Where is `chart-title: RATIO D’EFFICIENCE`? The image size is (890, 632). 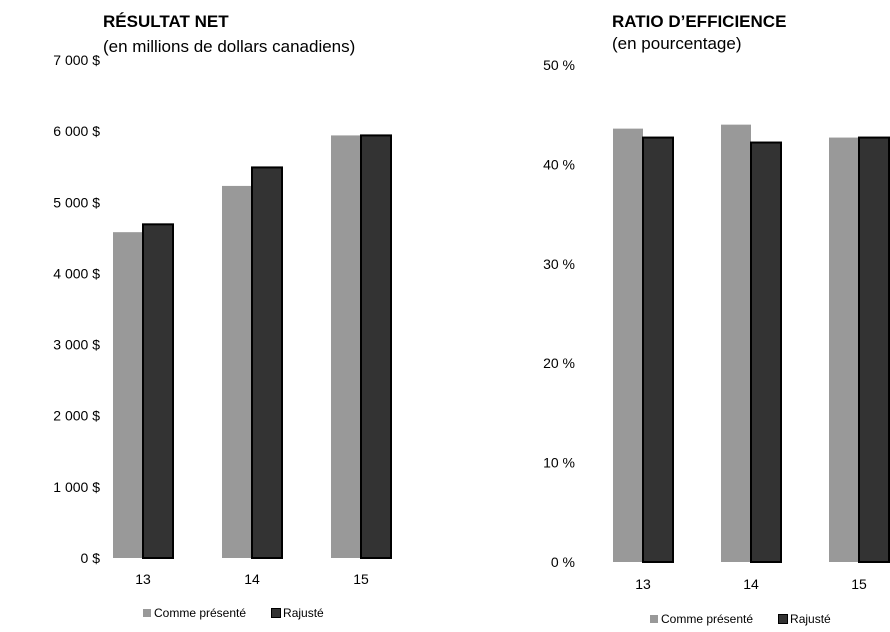 chart-title: RATIO D’EFFICIENCE is located at coordinates (699, 21).